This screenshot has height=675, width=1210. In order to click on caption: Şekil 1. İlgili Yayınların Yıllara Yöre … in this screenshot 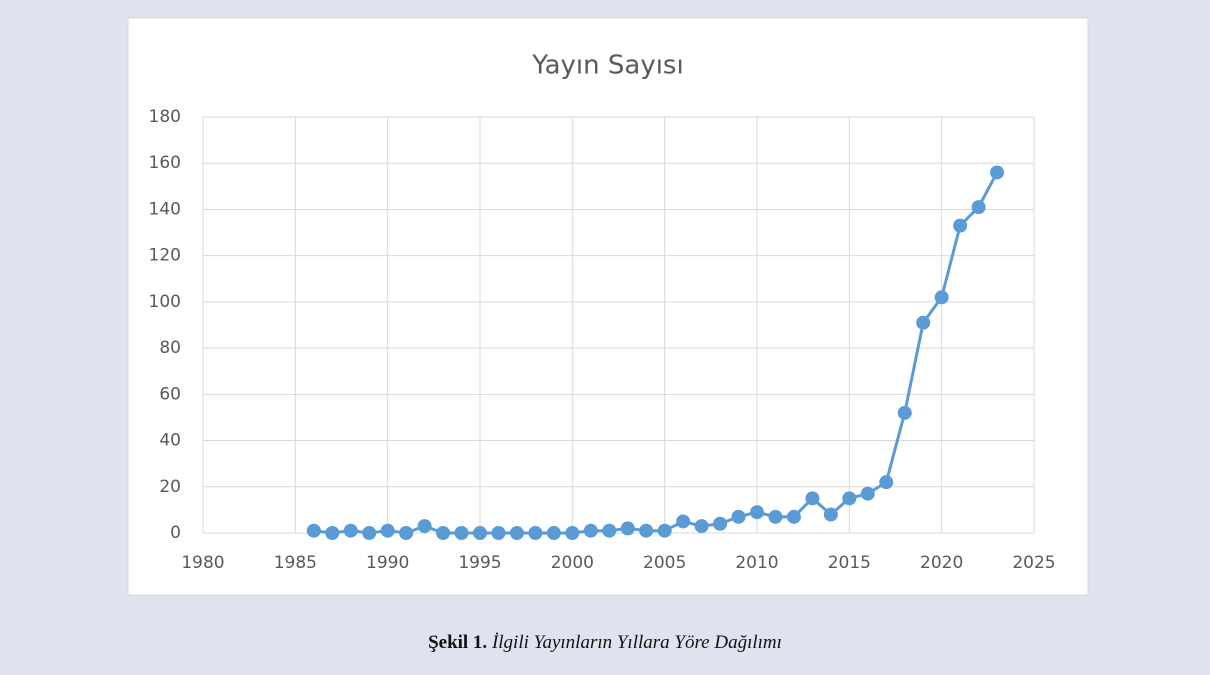, I will do `click(605, 643)`.